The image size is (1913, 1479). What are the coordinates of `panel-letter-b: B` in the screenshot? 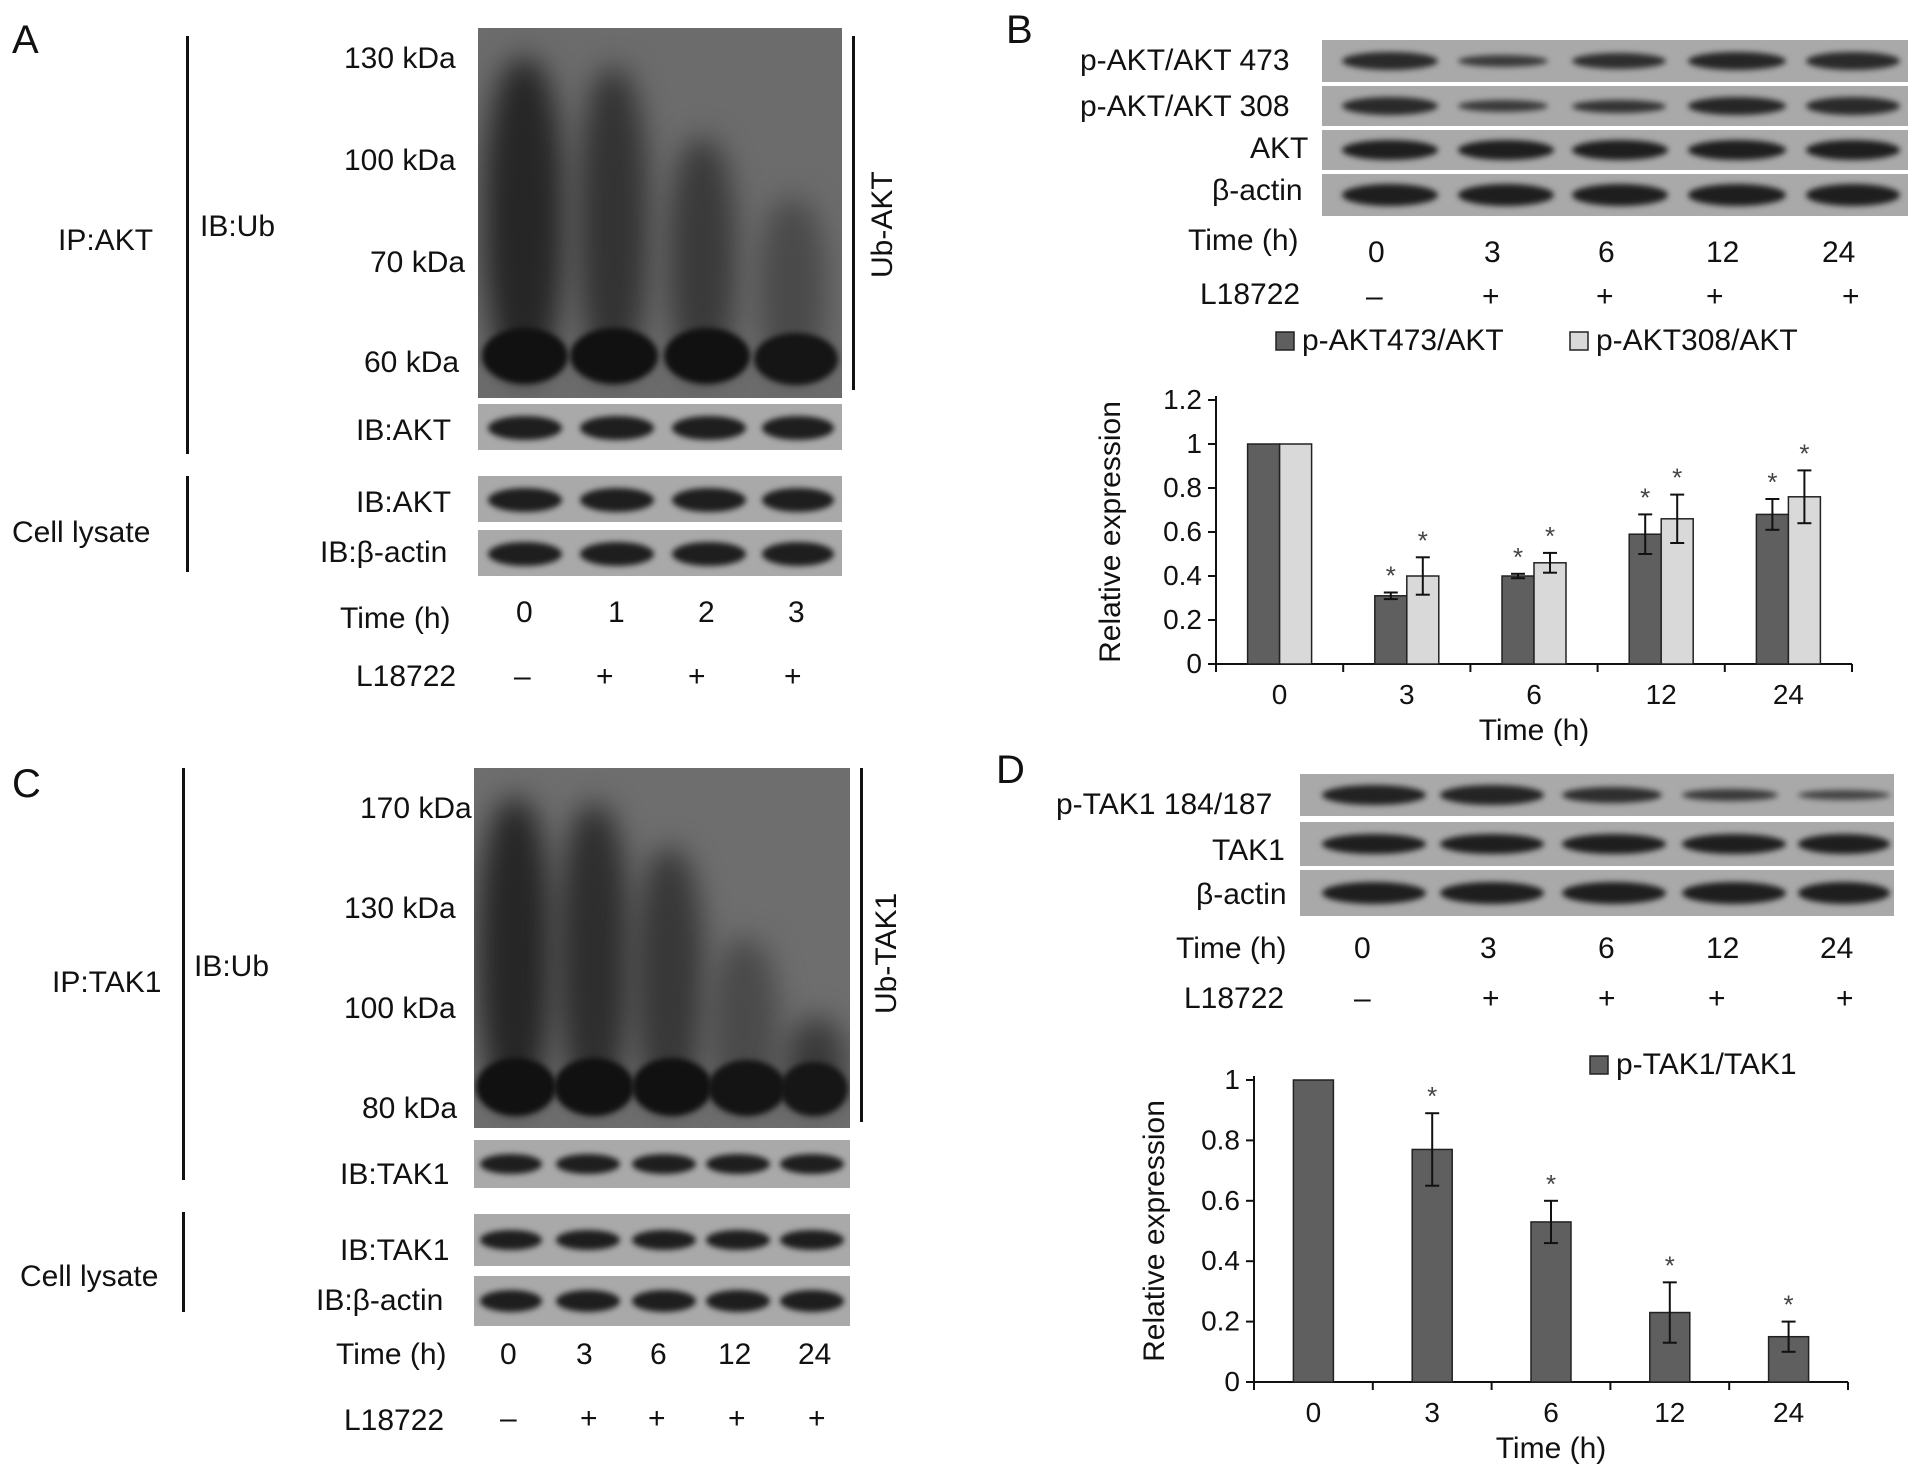 It's located at (1019, 30).